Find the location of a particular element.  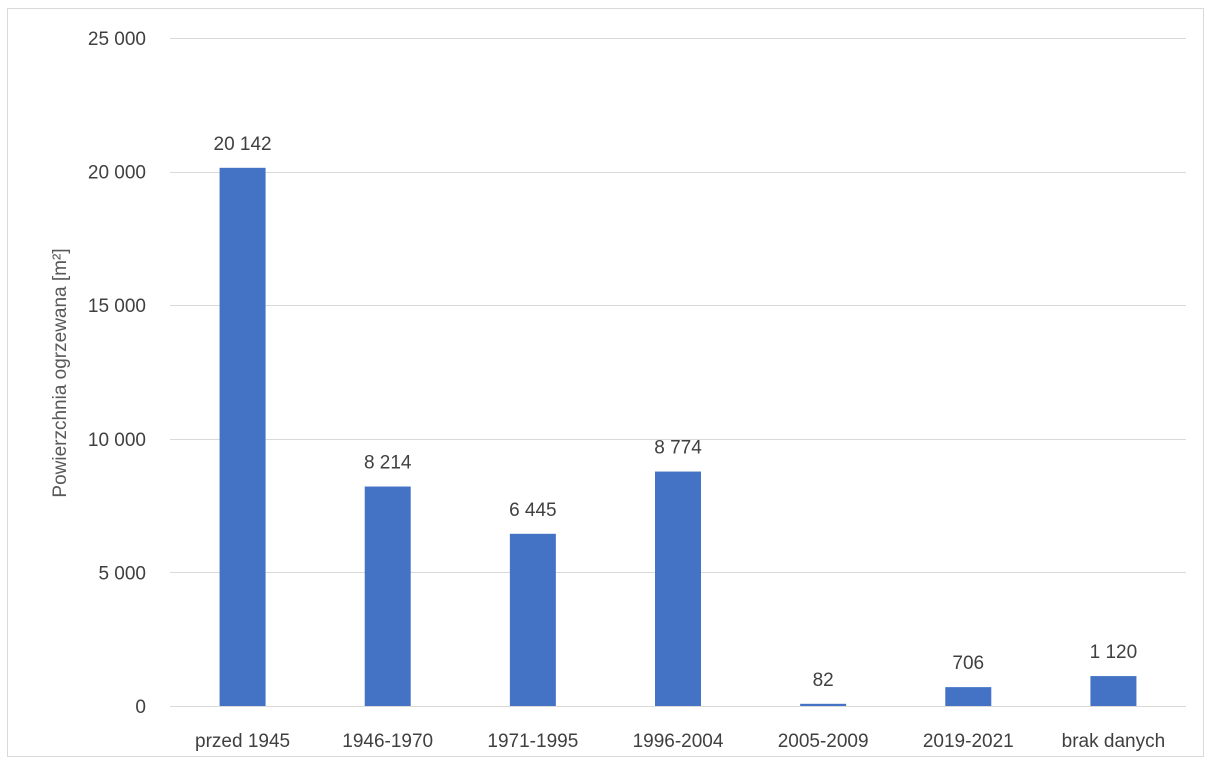

data-label: 82 is located at coordinates (823, 680).